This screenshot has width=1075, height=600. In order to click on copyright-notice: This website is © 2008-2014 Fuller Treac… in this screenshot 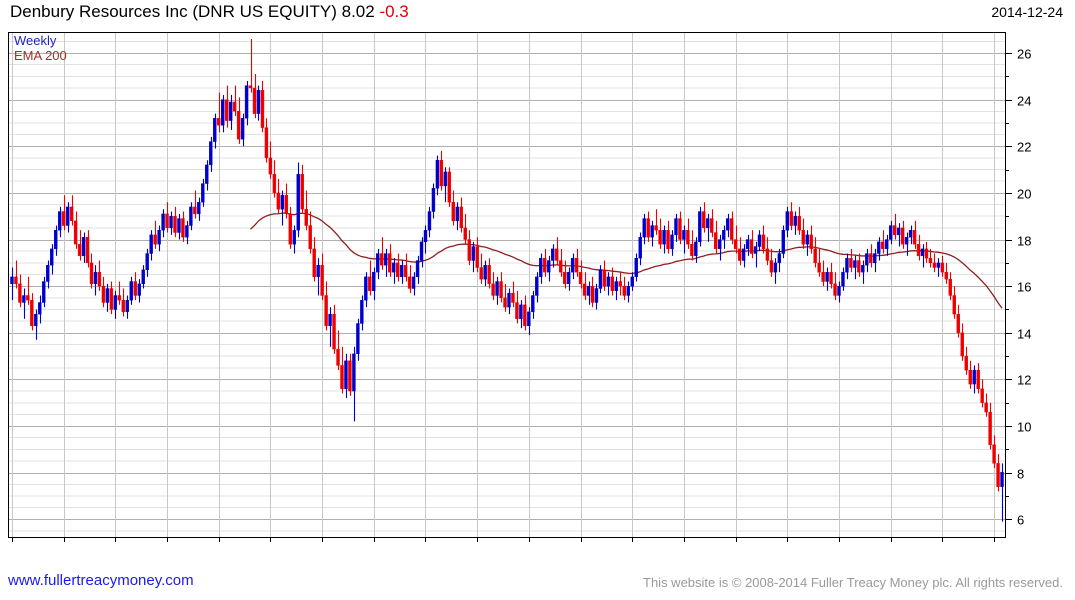, I will do `click(853, 582)`.